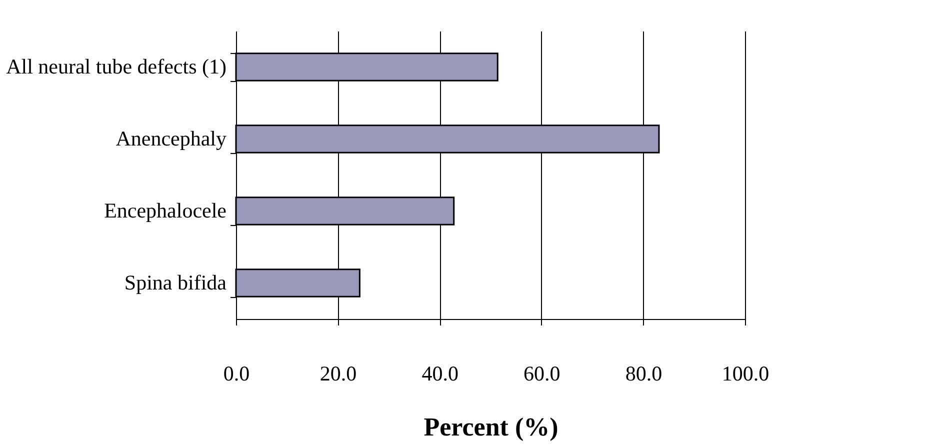  I want to click on y-tick-label: Encephalocele, so click(165, 210).